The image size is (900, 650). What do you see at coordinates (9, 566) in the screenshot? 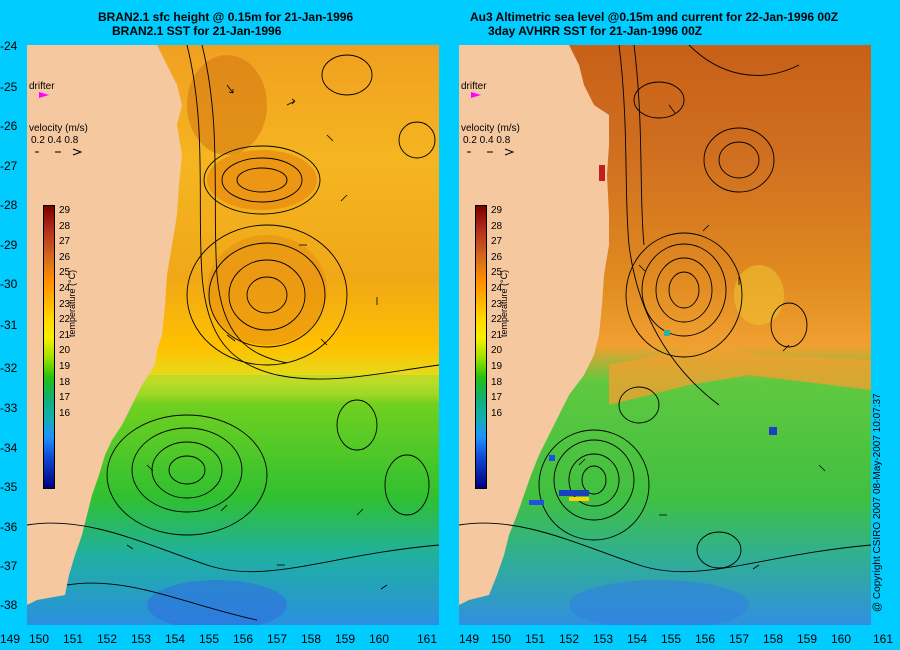
I see `lat-label: -37` at bounding box center [9, 566].